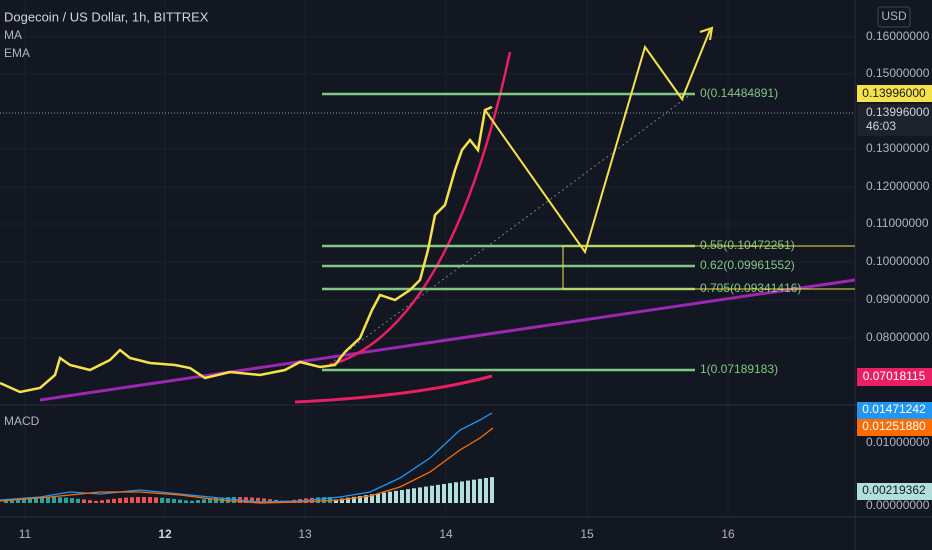 The width and height of the screenshot is (932, 550). I want to click on macd-value: 0.01471242, so click(894, 409).